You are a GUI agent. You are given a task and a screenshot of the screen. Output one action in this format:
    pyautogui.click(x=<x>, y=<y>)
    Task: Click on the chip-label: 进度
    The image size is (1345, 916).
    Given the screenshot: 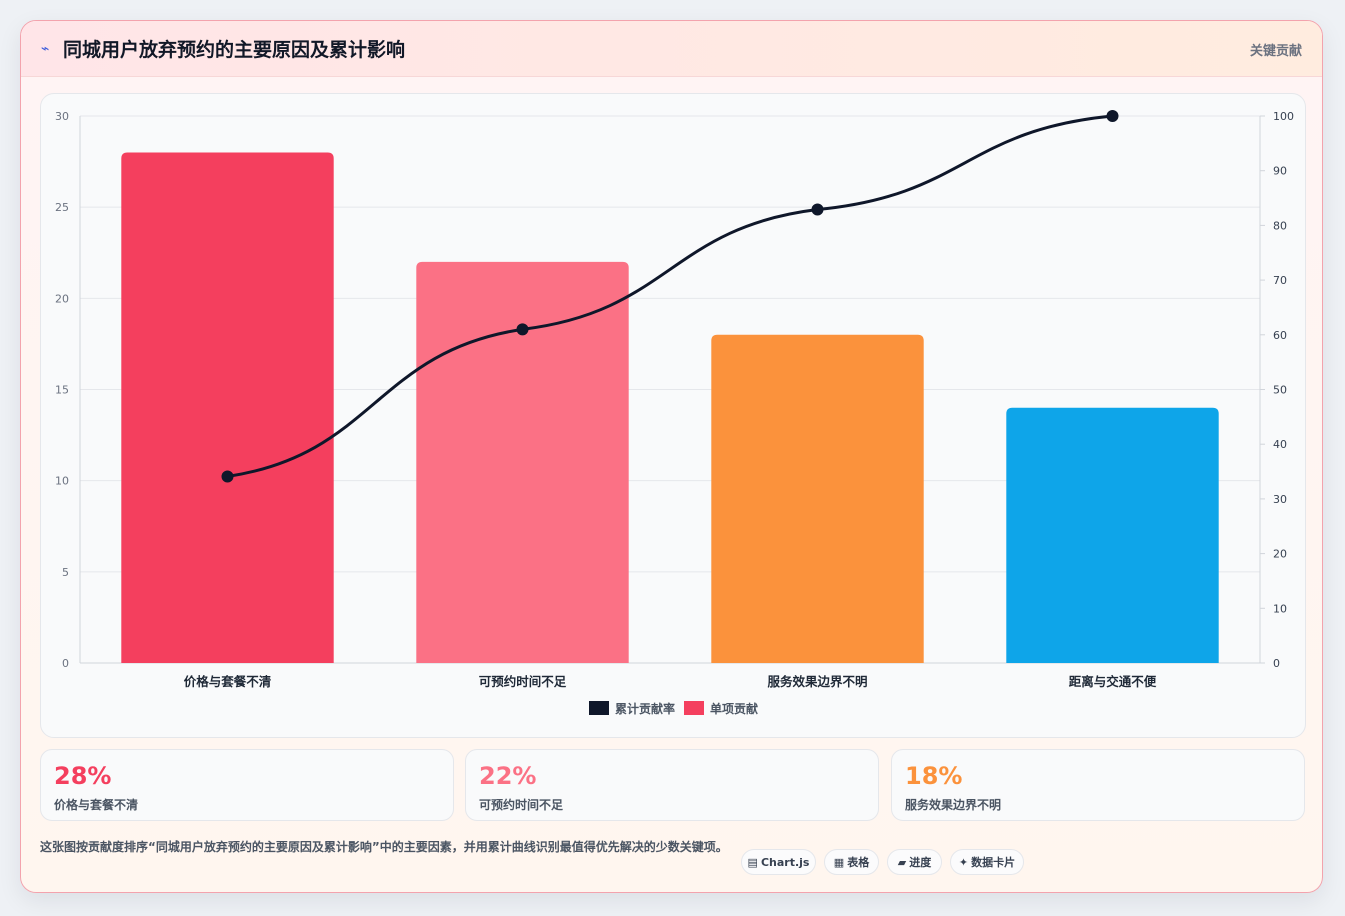 What is the action you would take?
    pyautogui.click(x=920, y=862)
    